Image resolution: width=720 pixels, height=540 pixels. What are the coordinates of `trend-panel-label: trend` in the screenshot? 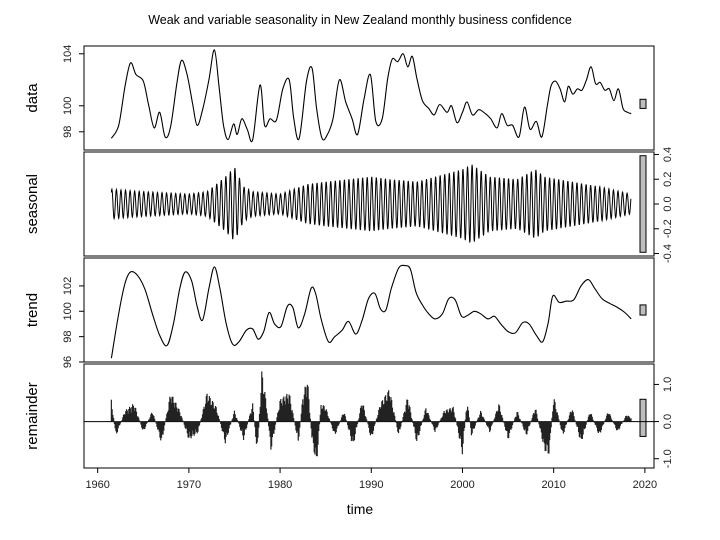 It's located at (32, 310).